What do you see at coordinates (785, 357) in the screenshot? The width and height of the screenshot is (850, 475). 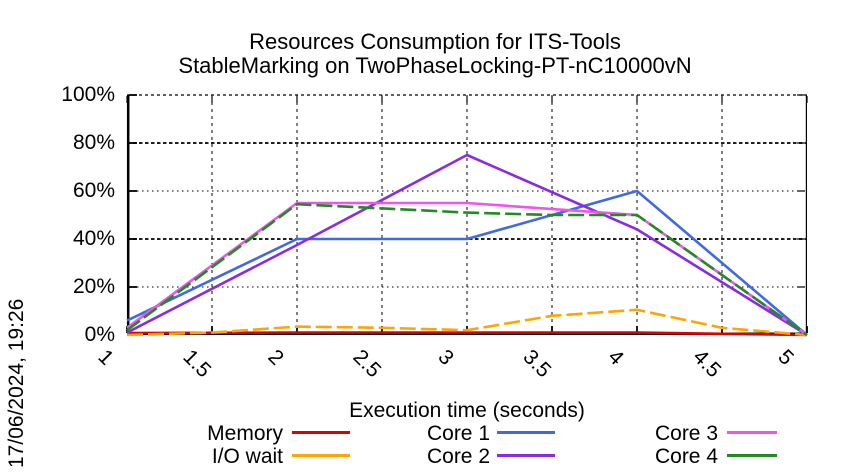 I see `x-axis-tick-label: 5` at bounding box center [785, 357].